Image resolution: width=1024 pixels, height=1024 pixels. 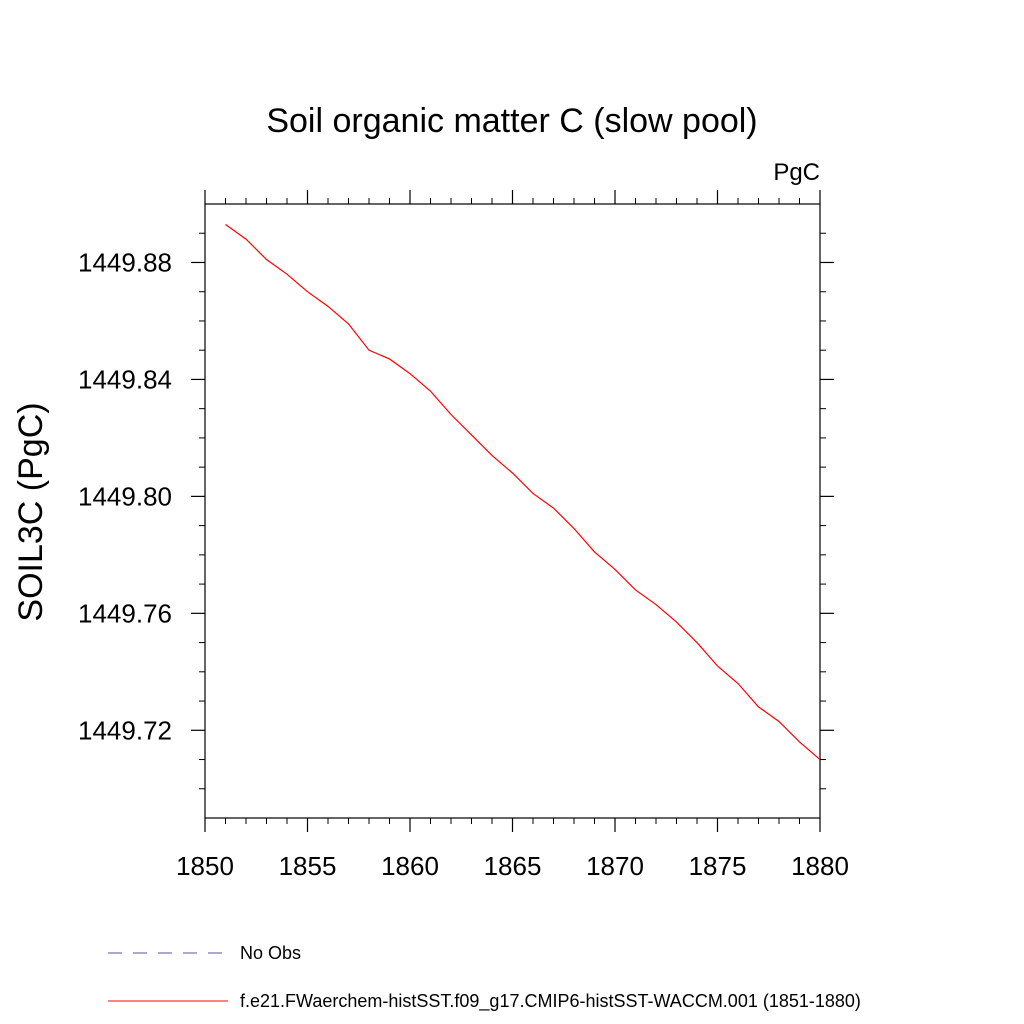 What do you see at coordinates (615, 866) in the screenshot?
I see `x-tick-label: 1870` at bounding box center [615, 866].